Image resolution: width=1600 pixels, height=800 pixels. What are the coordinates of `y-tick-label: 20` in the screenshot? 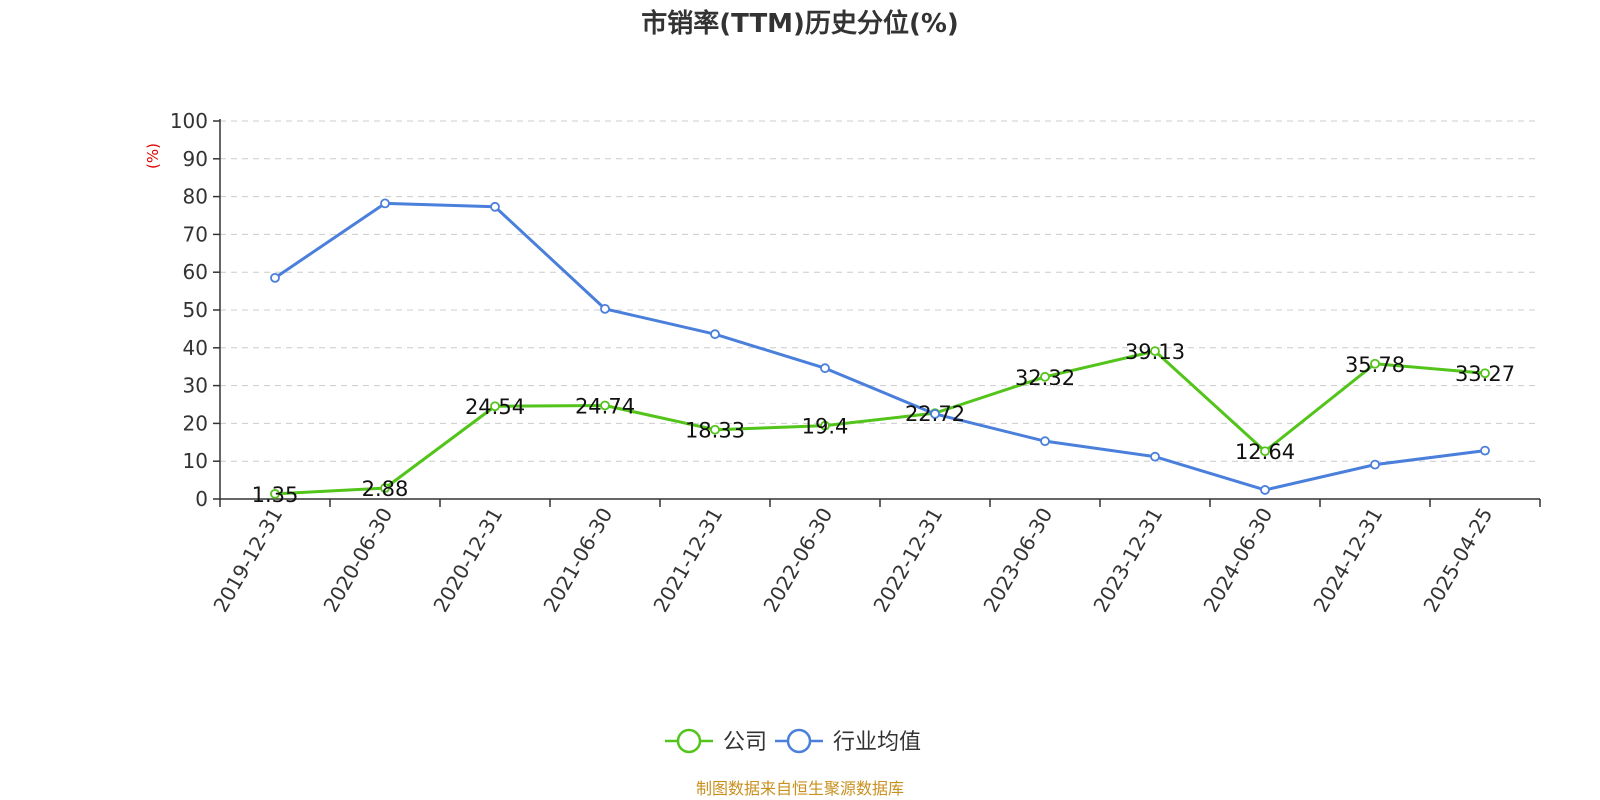 It's located at (195, 423).